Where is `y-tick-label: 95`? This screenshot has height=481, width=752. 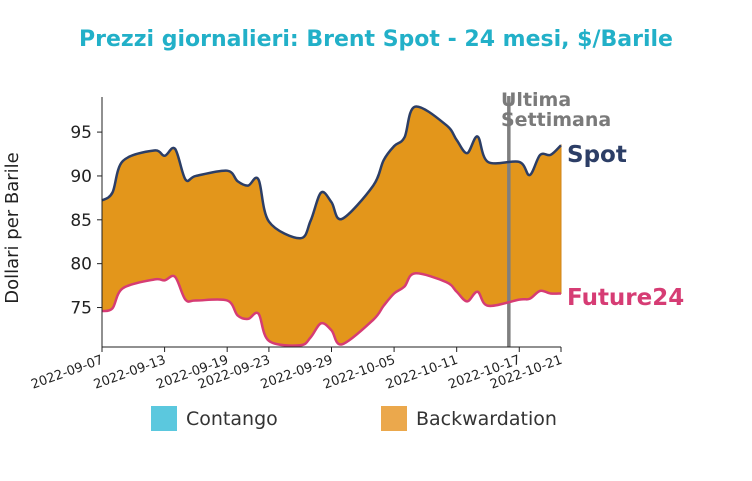
y-tick-label: 95 is located at coordinates (81, 133).